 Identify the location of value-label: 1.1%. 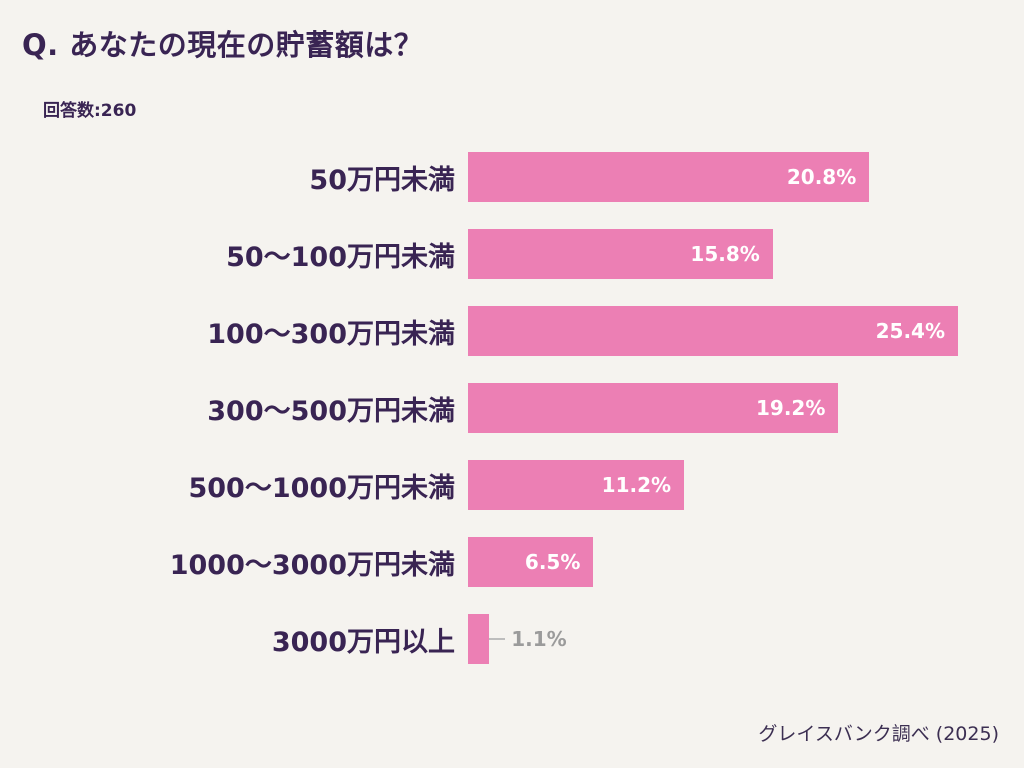
(539, 639).